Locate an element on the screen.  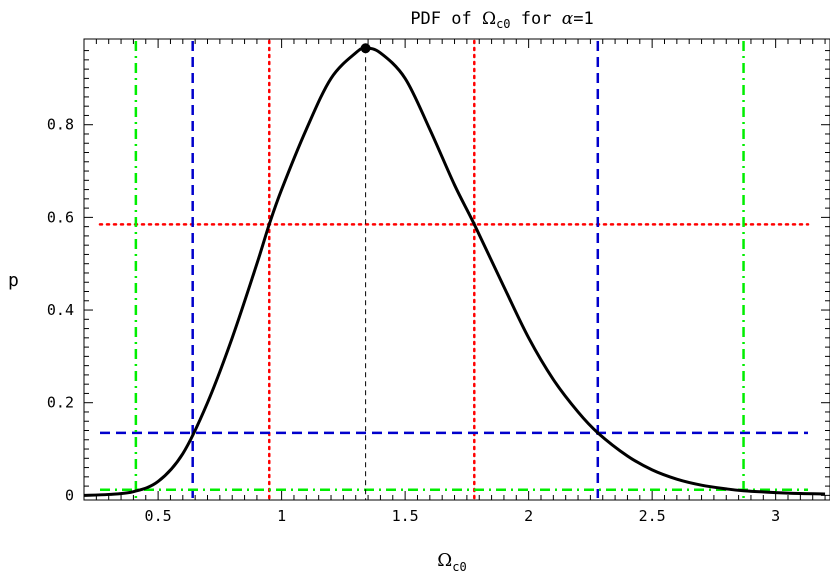
x-axis-symbol: Ω is located at coordinates (444, 560).